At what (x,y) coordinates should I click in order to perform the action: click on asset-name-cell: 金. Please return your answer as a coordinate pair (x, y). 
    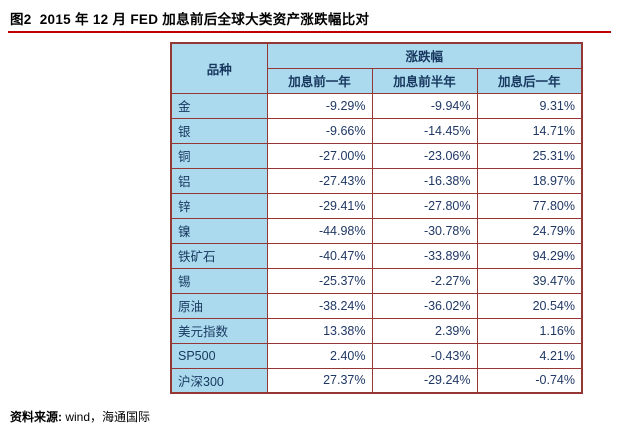
    Looking at the image, I should click on (219, 105).